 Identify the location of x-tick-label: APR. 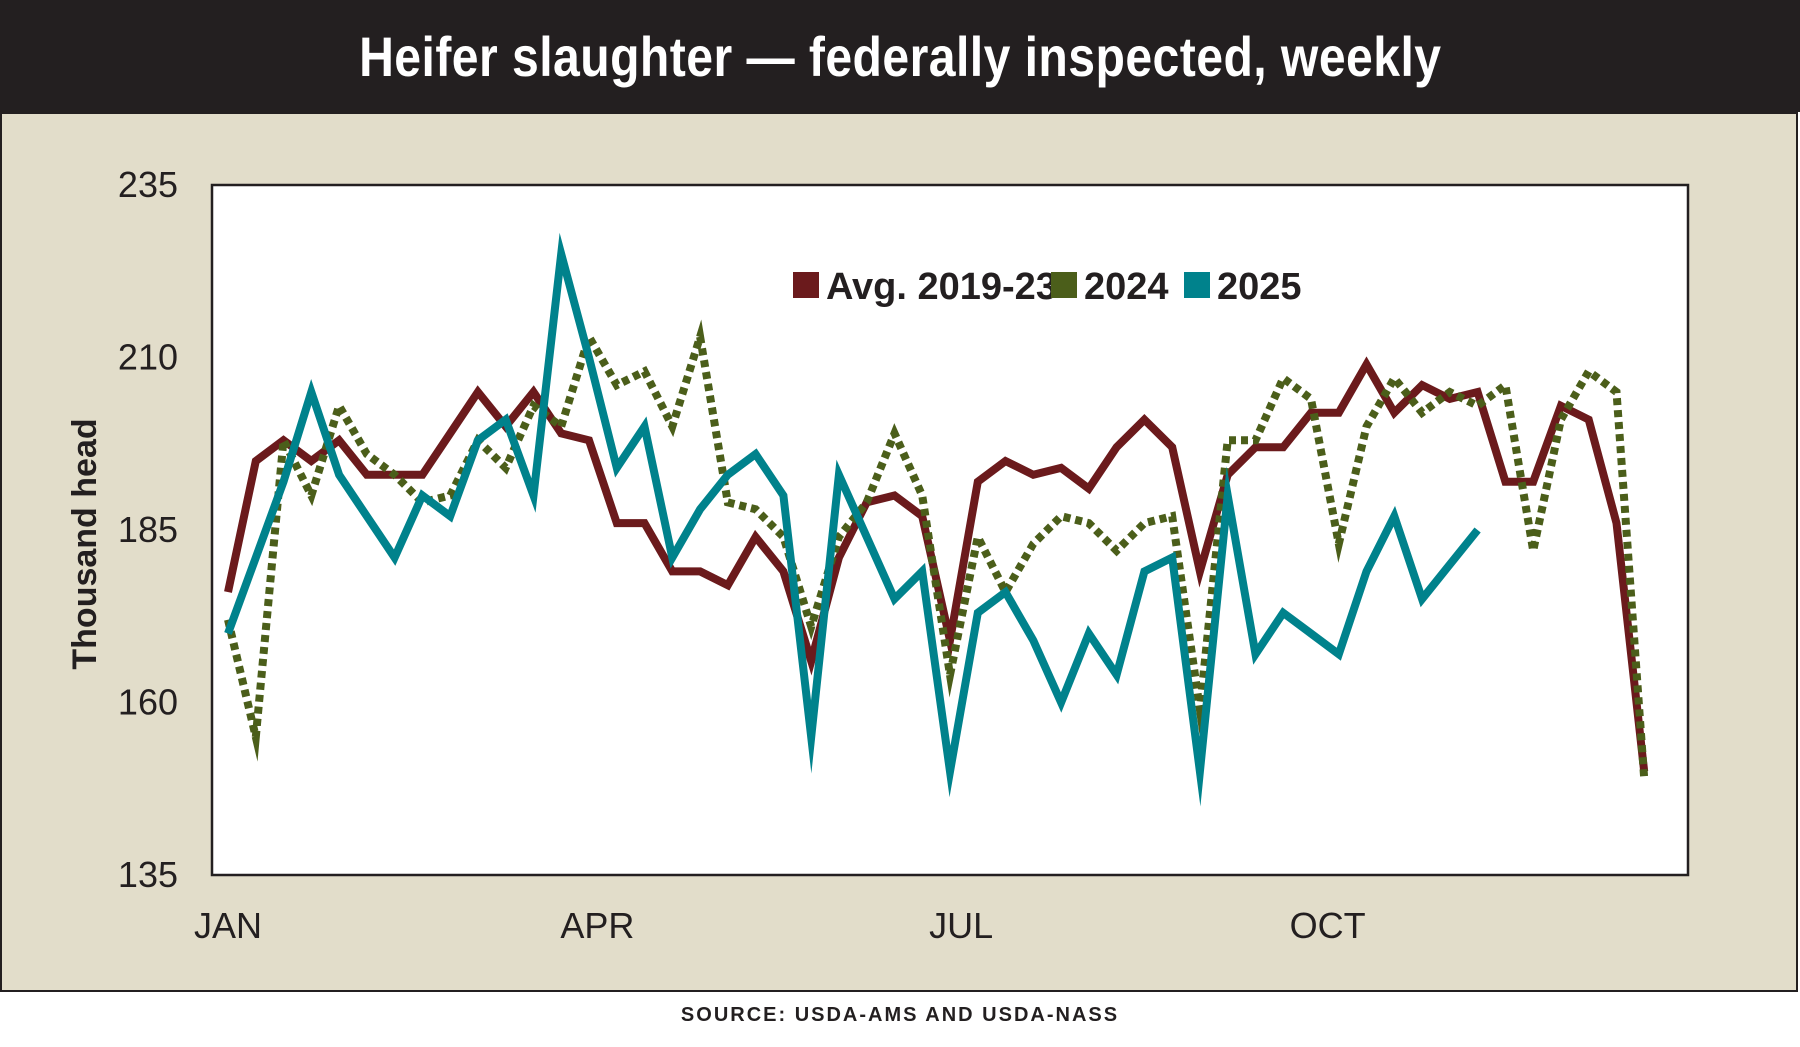
(597, 925).